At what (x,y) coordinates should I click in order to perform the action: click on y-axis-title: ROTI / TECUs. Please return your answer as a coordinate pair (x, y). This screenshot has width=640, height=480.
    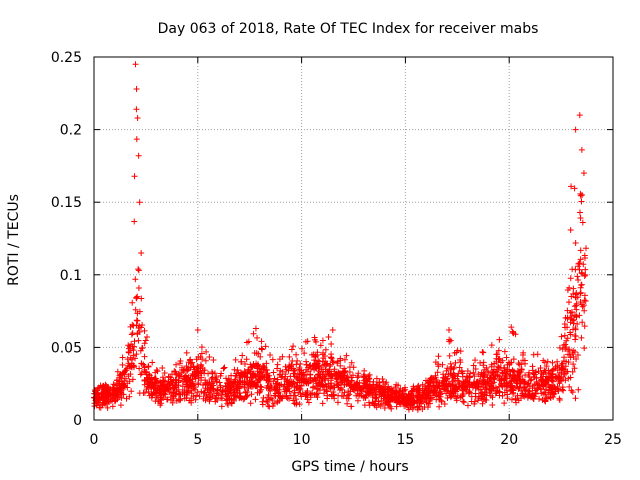
    Looking at the image, I should click on (14, 240).